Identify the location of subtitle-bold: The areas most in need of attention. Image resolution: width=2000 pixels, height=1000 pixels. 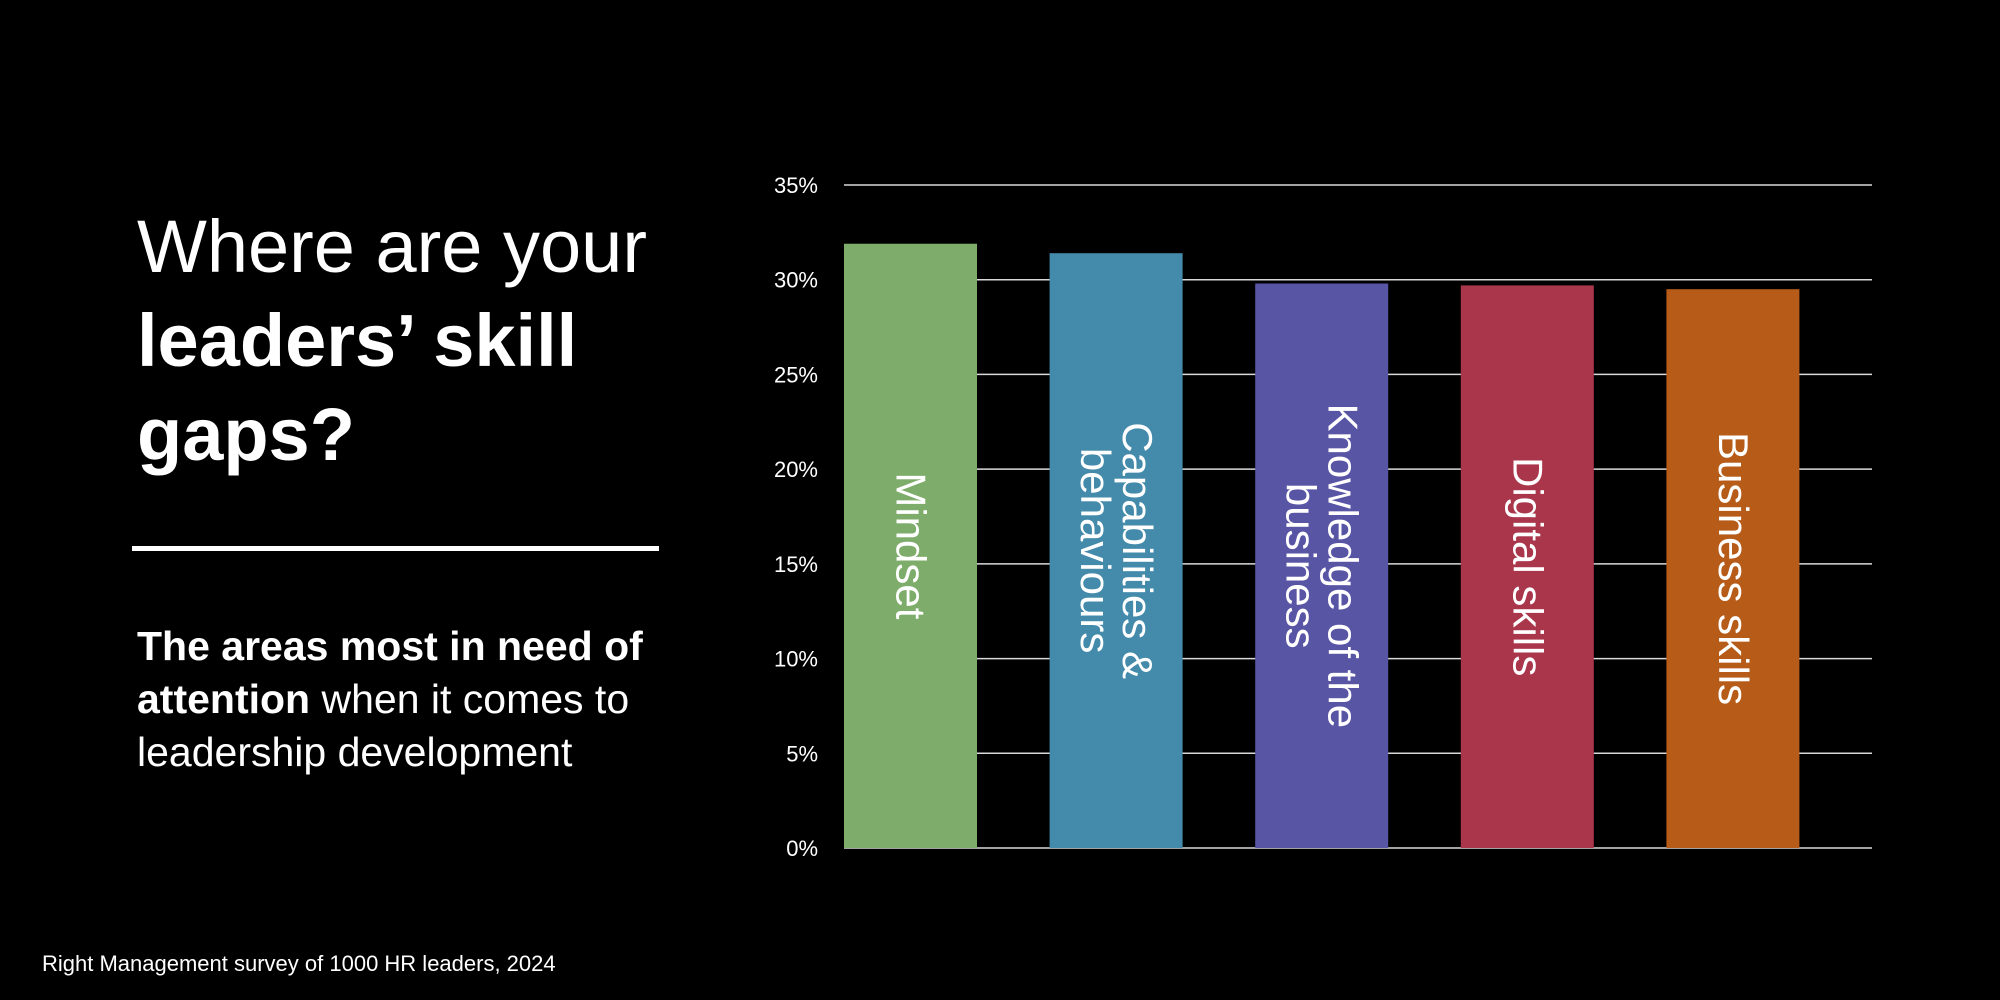
(390, 672).